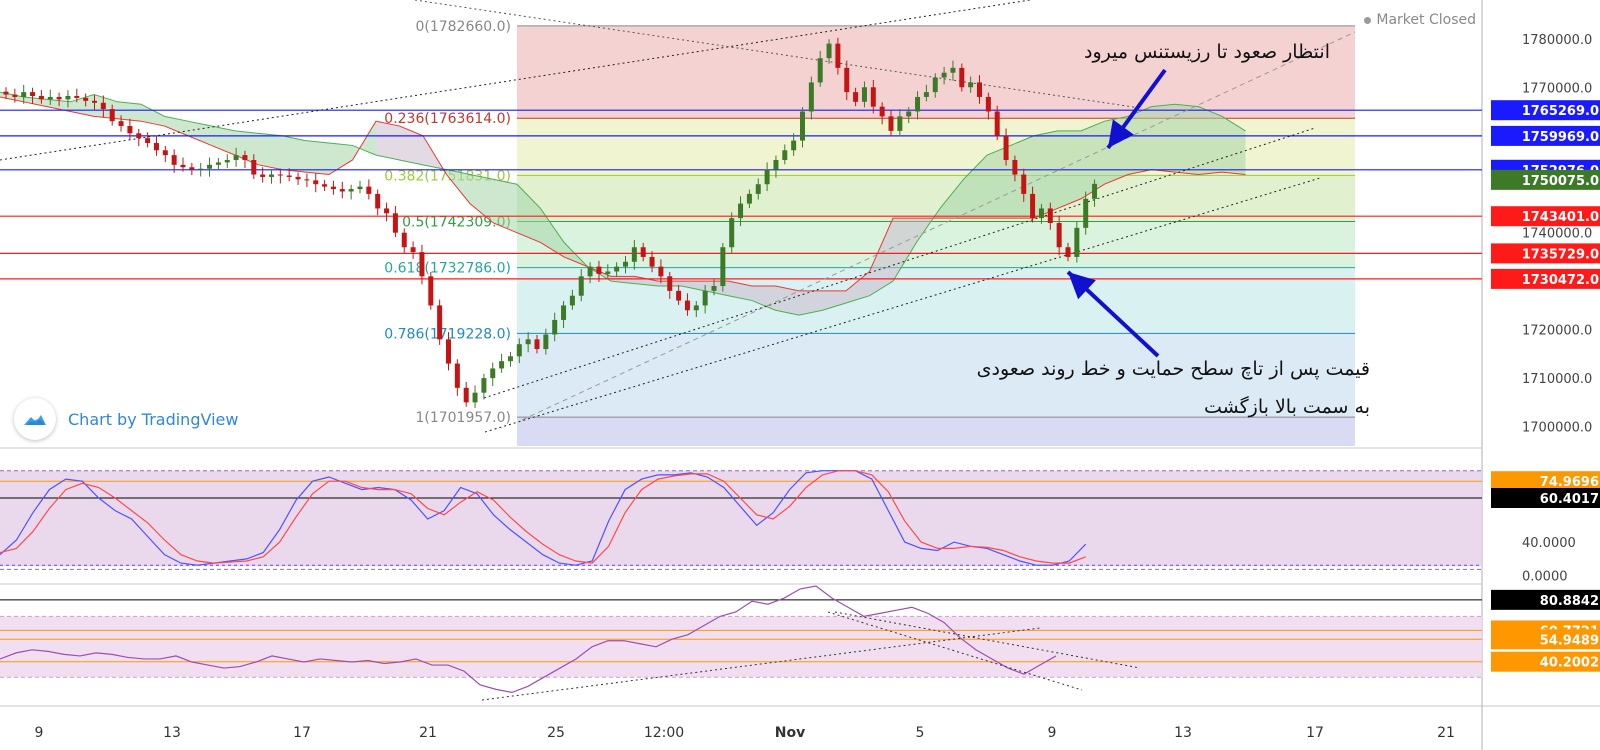  I want to click on market-status: Market Closed, so click(1420, 20).